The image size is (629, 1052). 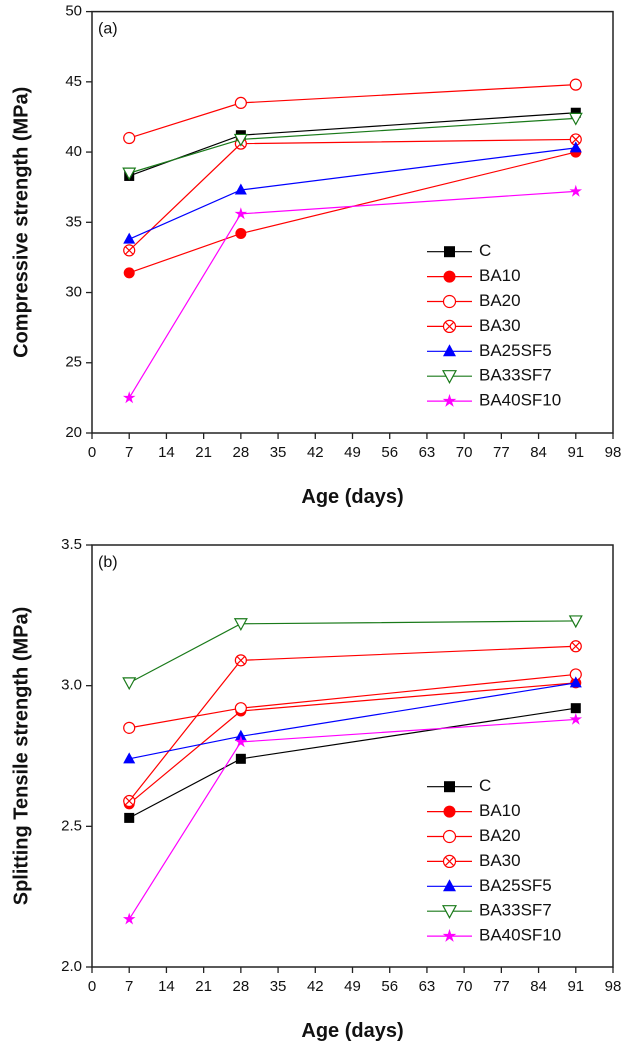 What do you see at coordinates (449, 276) in the screenshot?
I see `circle-marker` at bounding box center [449, 276].